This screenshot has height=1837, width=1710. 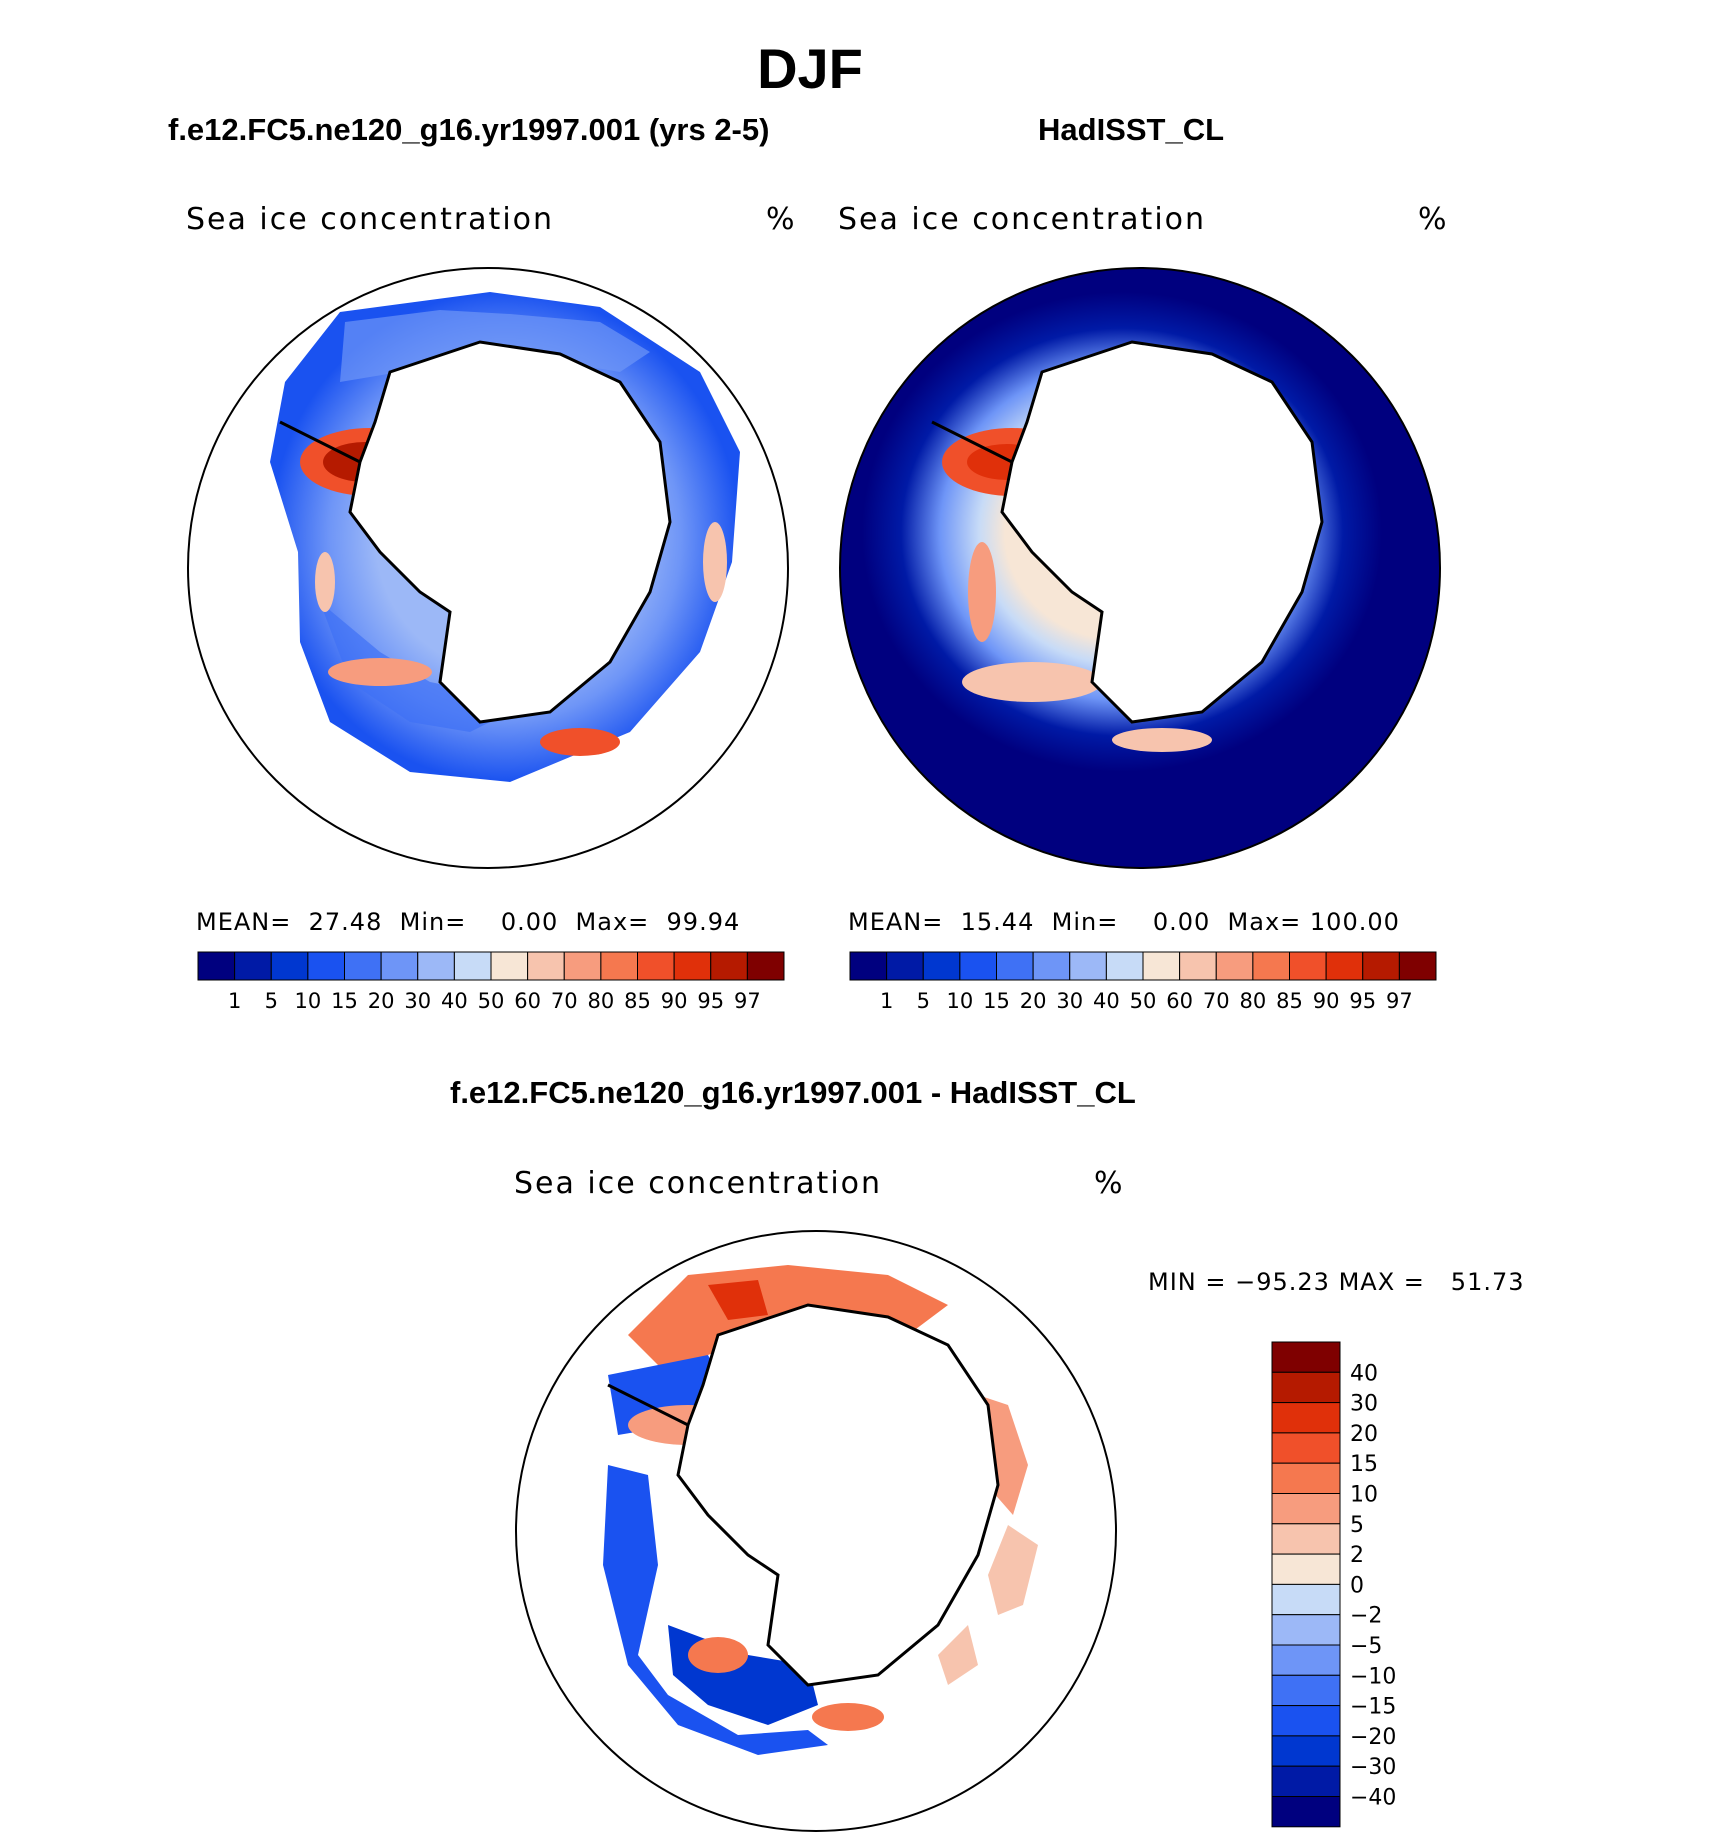 What do you see at coordinates (234, 1001) in the screenshot?
I see `model-colorbar-tick: 1` at bounding box center [234, 1001].